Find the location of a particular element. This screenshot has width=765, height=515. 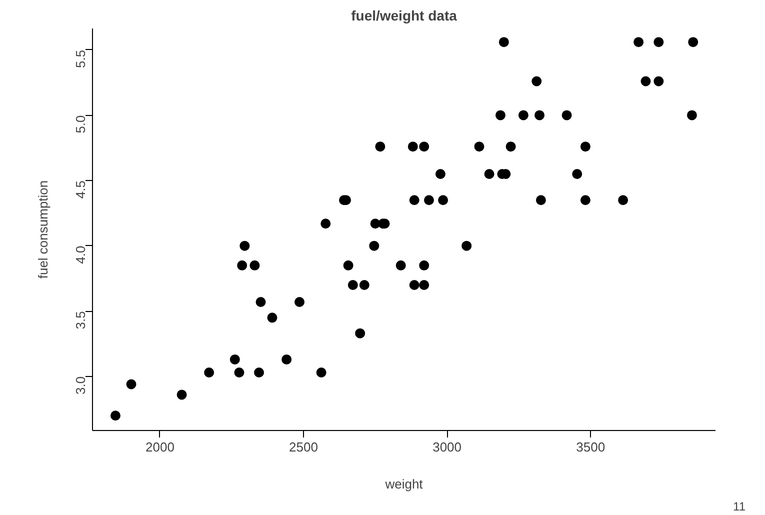

x-tick-label: 3000 is located at coordinates (447, 447).